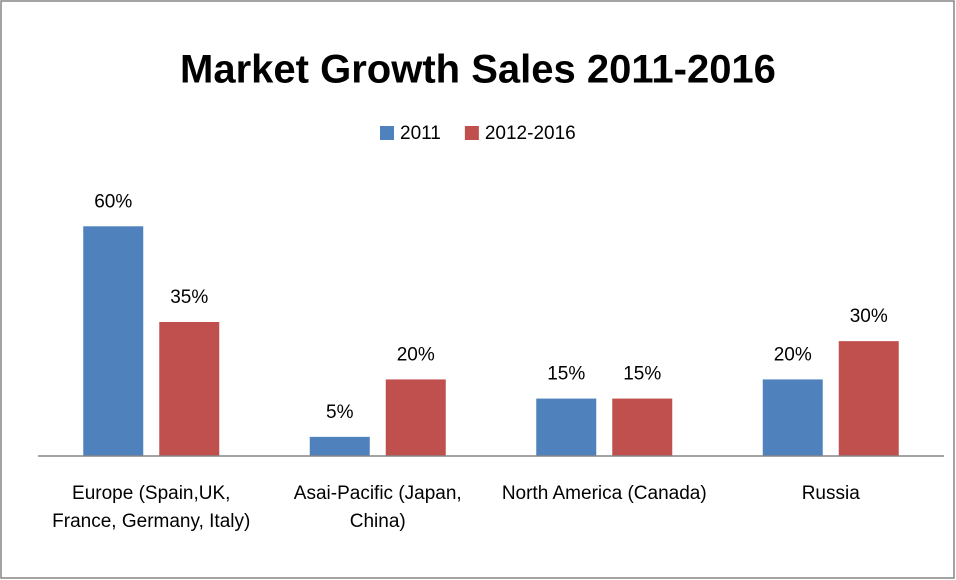 This screenshot has width=956, height=580. Describe the element at coordinates (377, 507) in the screenshot. I see `x-tick-label: Asai-Pacific (Japan, China)` at that location.